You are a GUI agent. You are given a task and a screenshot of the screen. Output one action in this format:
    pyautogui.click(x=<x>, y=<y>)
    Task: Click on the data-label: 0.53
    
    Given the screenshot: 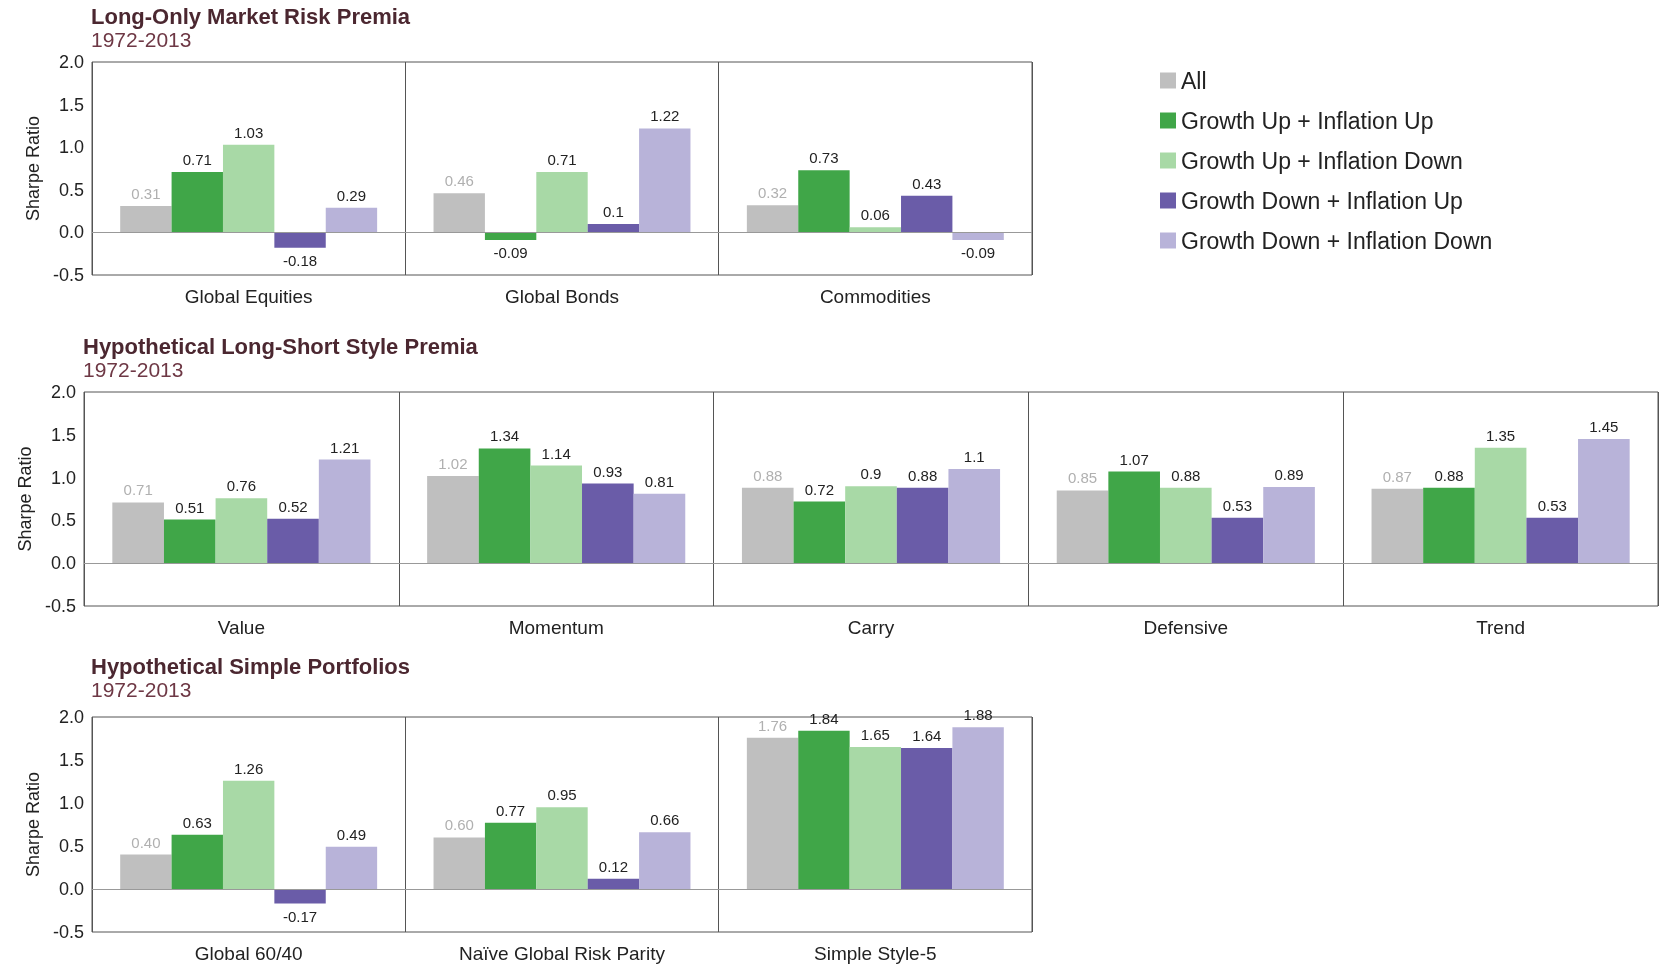 What is the action you would take?
    pyautogui.click(x=1552, y=505)
    